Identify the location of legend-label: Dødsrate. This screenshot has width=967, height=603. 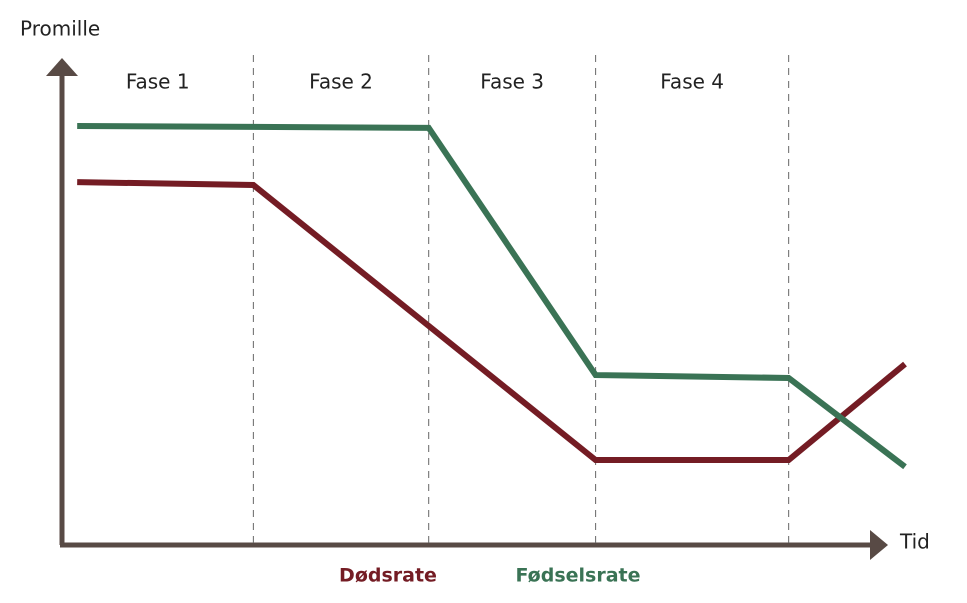
(388, 576).